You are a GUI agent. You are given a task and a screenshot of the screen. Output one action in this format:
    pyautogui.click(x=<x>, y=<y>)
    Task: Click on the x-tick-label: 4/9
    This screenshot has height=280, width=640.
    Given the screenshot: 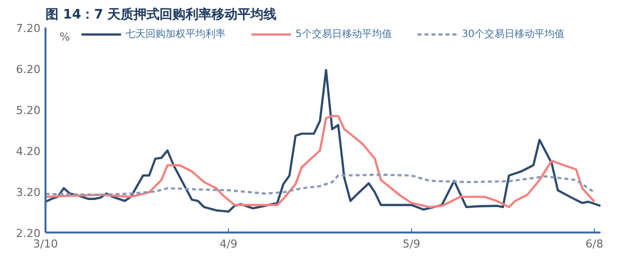 What is the action you would take?
    pyautogui.click(x=229, y=244)
    